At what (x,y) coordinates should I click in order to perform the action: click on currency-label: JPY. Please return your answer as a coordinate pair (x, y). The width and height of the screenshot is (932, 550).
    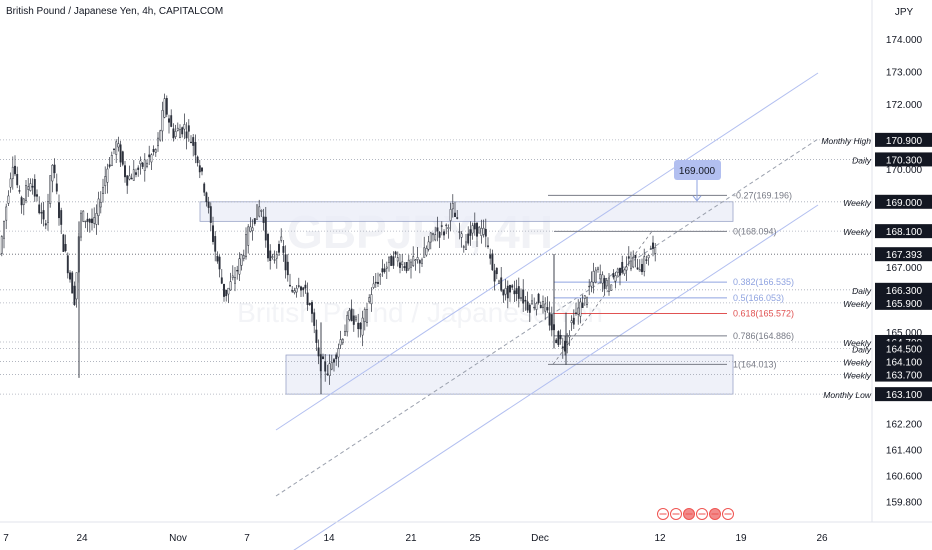
    Looking at the image, I should click on (904, 12).